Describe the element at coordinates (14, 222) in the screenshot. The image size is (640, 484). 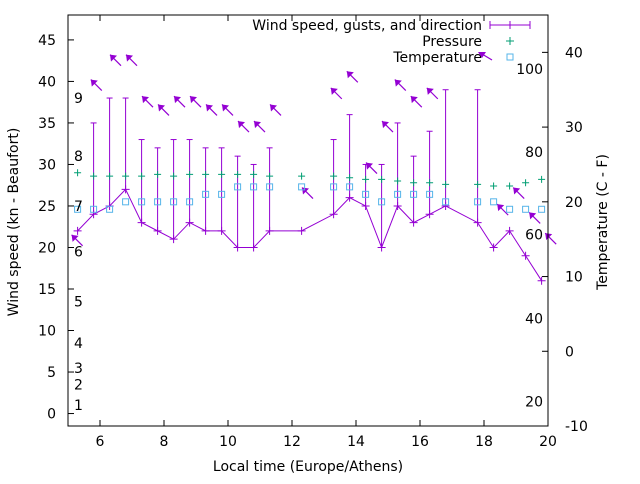
I see `y-axis-left-label: Wind speed (kn - Beaufort)` at that location.